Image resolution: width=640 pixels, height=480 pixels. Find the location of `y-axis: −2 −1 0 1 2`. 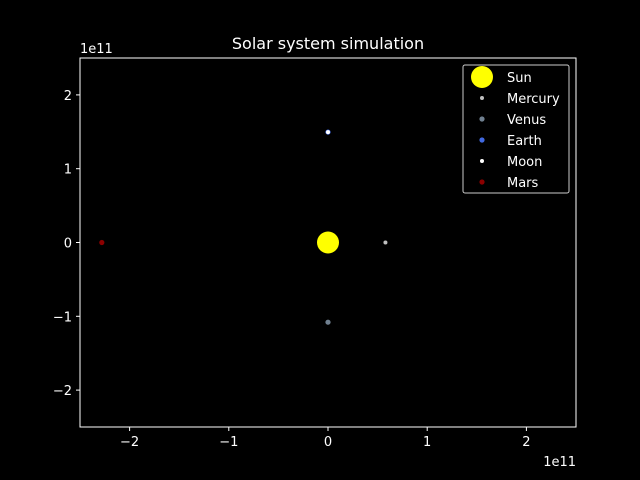

y-axis: −2 −1 0 1 2 is located at coordinates (66, 244).